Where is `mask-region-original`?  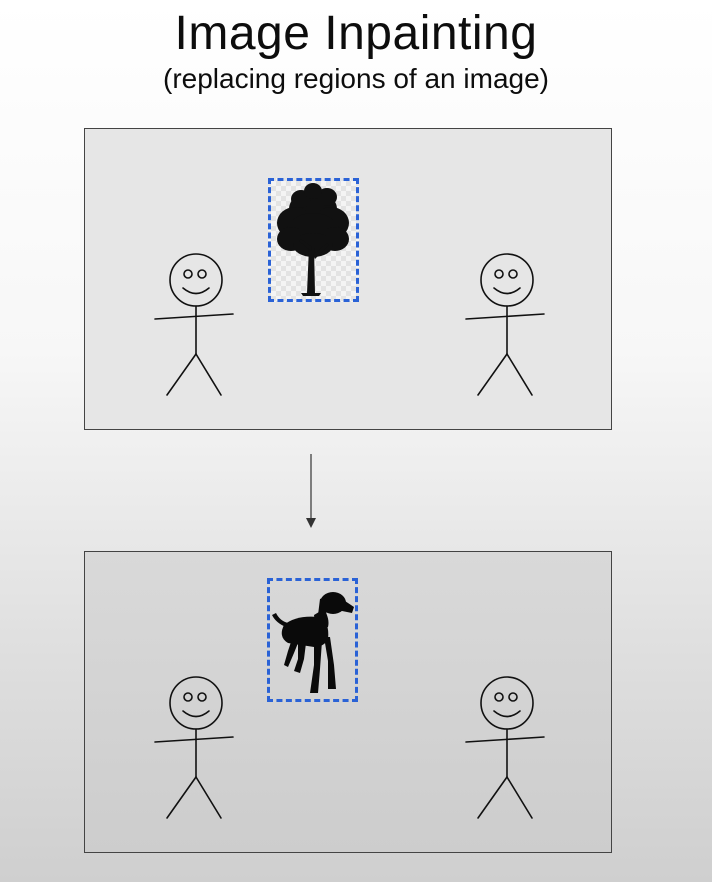 mask-region-original is located at coordinates (313, 240).